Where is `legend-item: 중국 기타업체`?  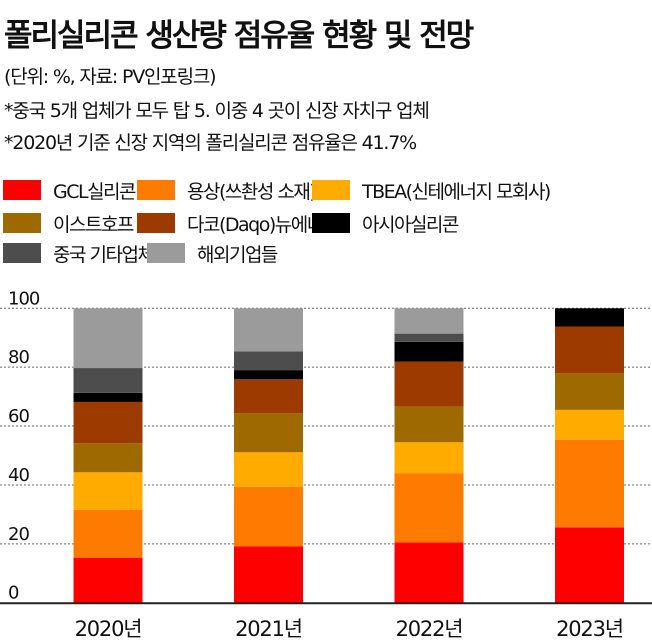 legend-item: 중국 기타업체 is located at coordinates (79, 254).